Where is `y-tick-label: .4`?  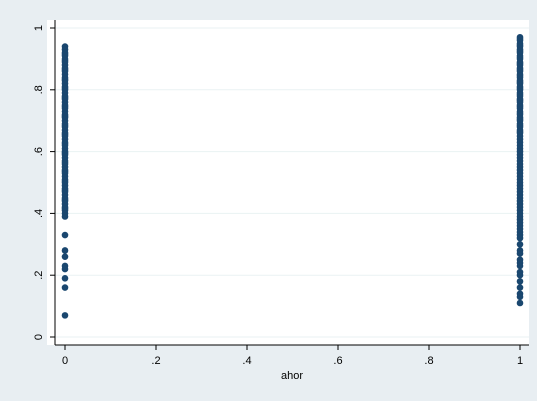
y-tick-label: .4 is located at coordinates (39, 213).